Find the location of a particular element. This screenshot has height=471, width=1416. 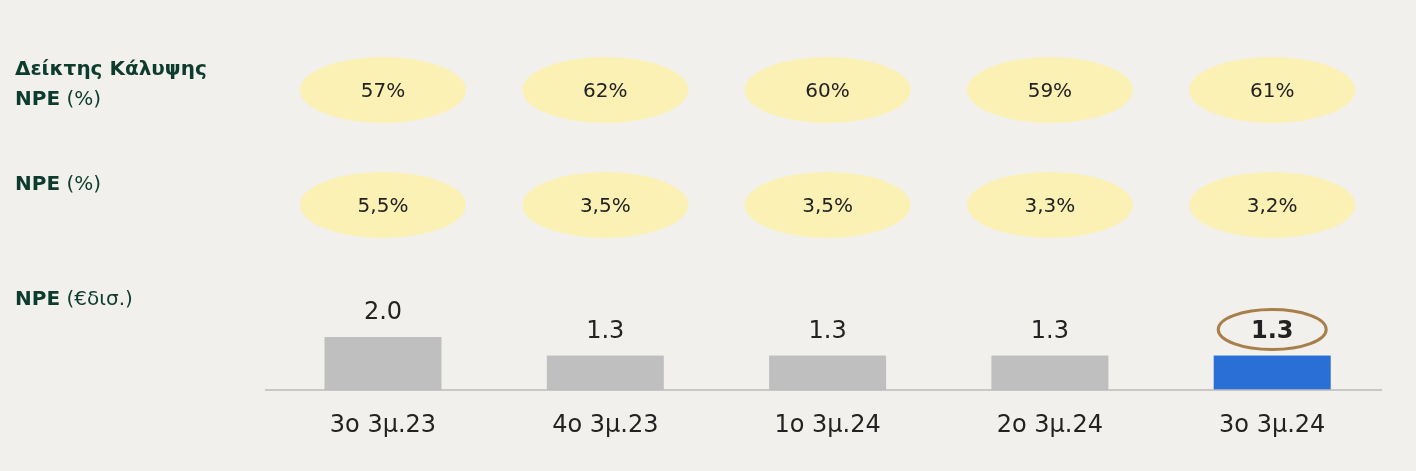

x-tick-label: 2ο 3μ.24 is located at coordinates (1050, 424).